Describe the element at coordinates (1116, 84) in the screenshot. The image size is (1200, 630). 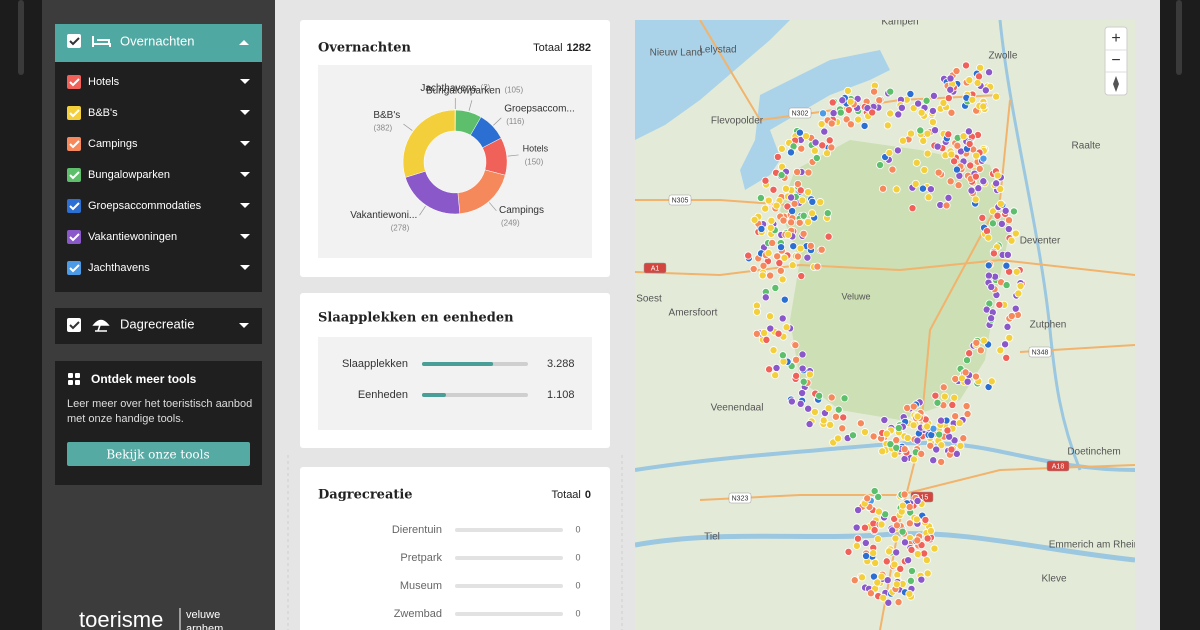
I see `compass` at that location.